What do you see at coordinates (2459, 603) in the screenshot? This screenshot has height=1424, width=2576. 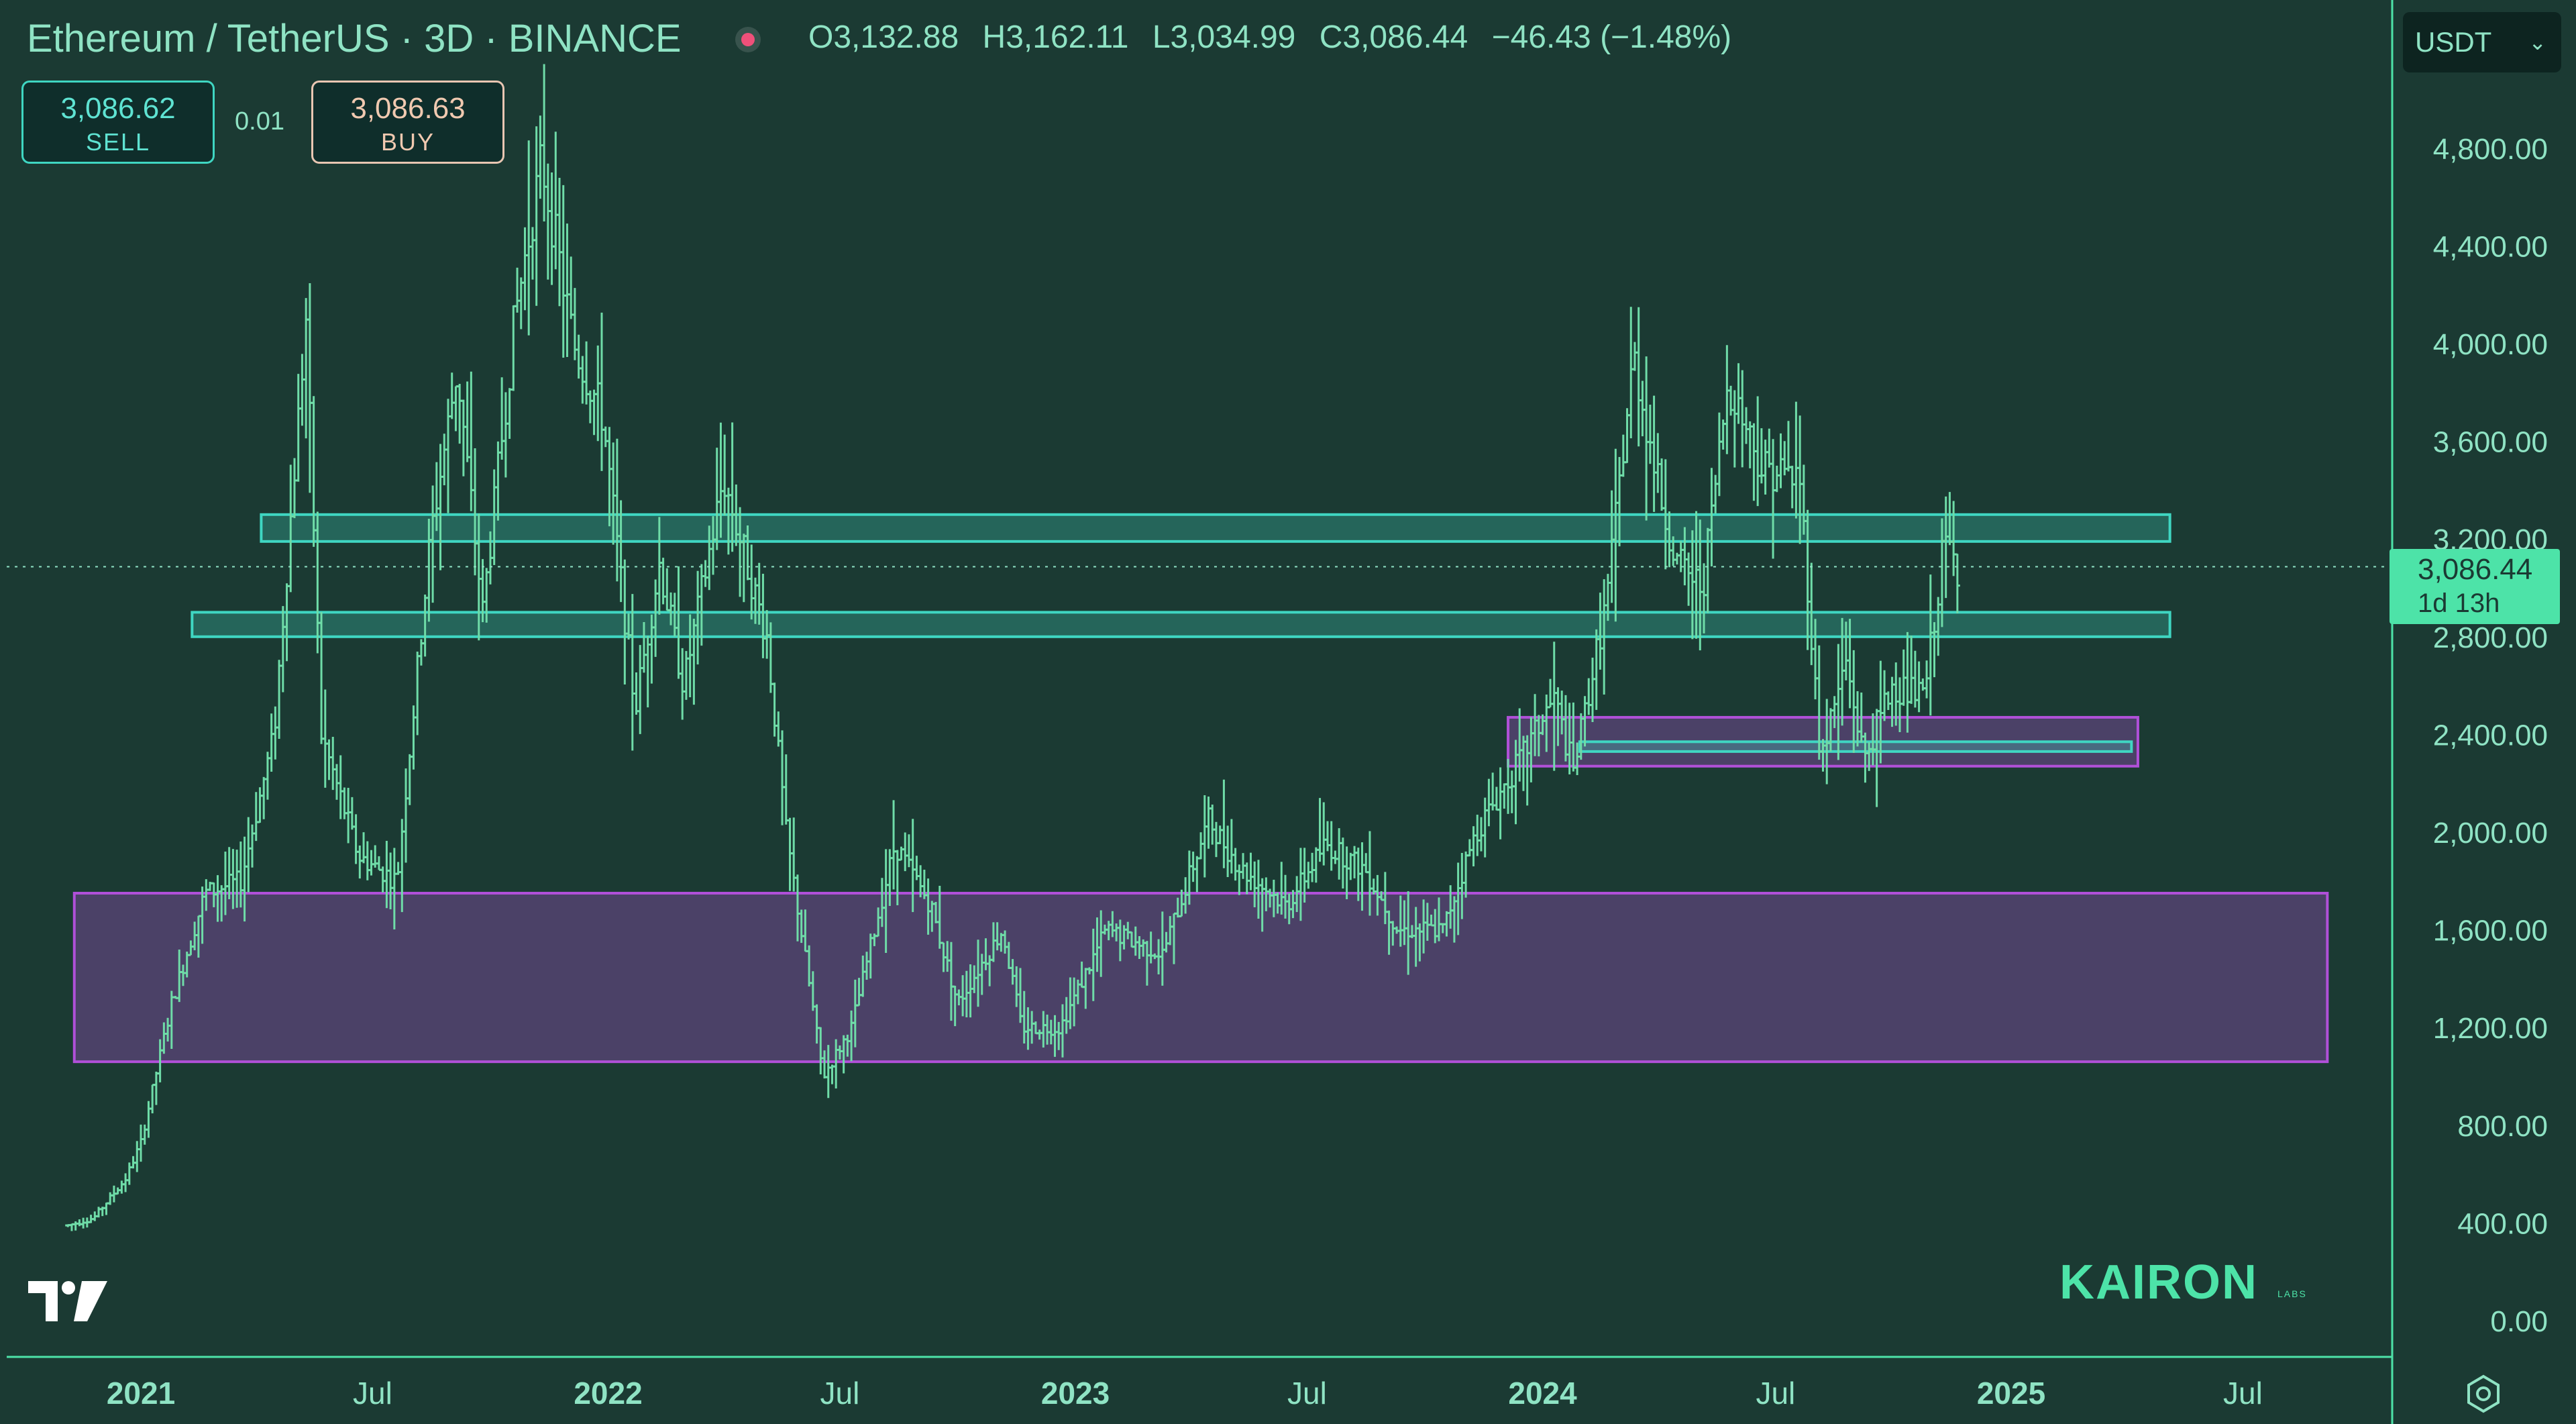 I see `bar-countdown: 1d 13h` at bounding box center [2459, 603].